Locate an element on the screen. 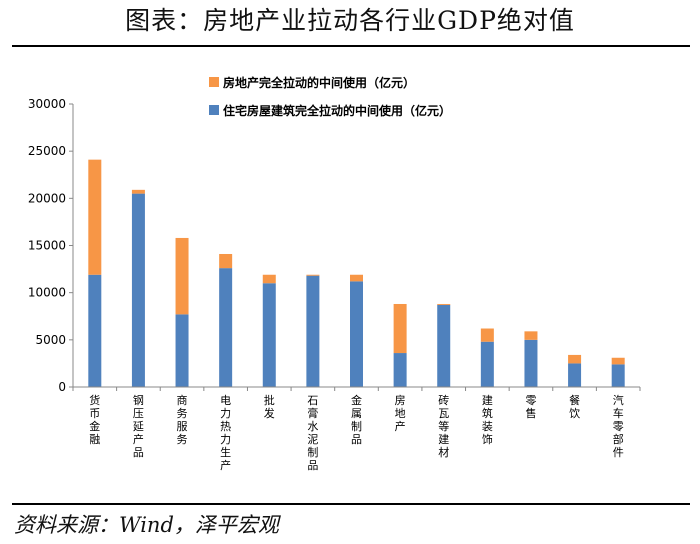 This screenshot has width=700, height=544. y-tick-label: 25000 is located at coordinates (47, 151).